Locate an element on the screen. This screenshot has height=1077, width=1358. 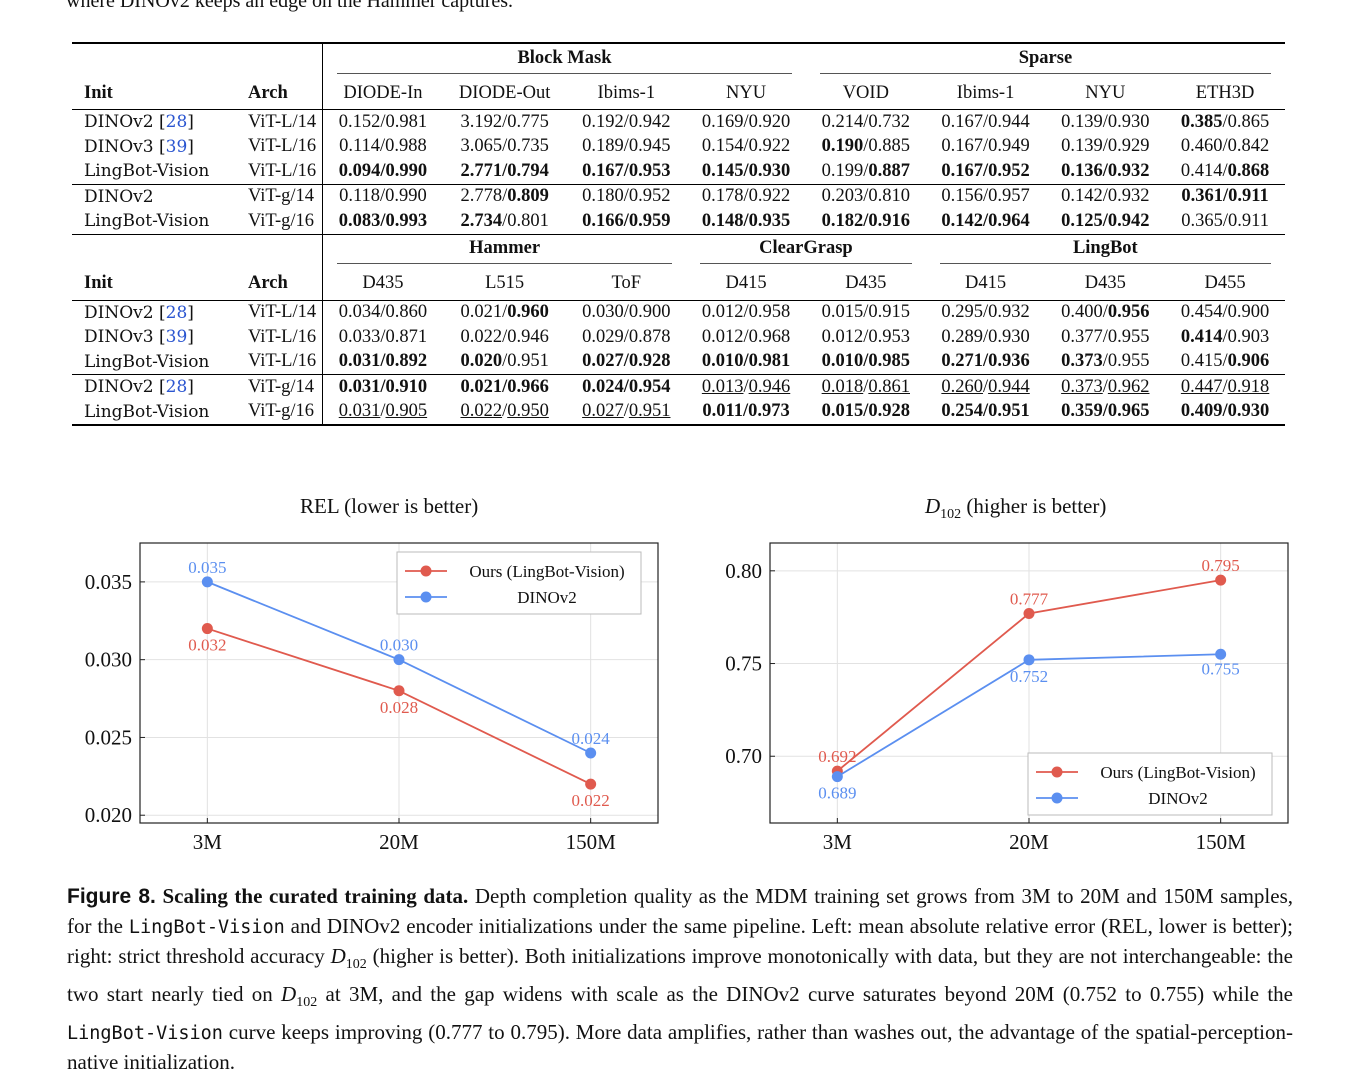
data-label: 0.024 is located at coordinates (591, 738).